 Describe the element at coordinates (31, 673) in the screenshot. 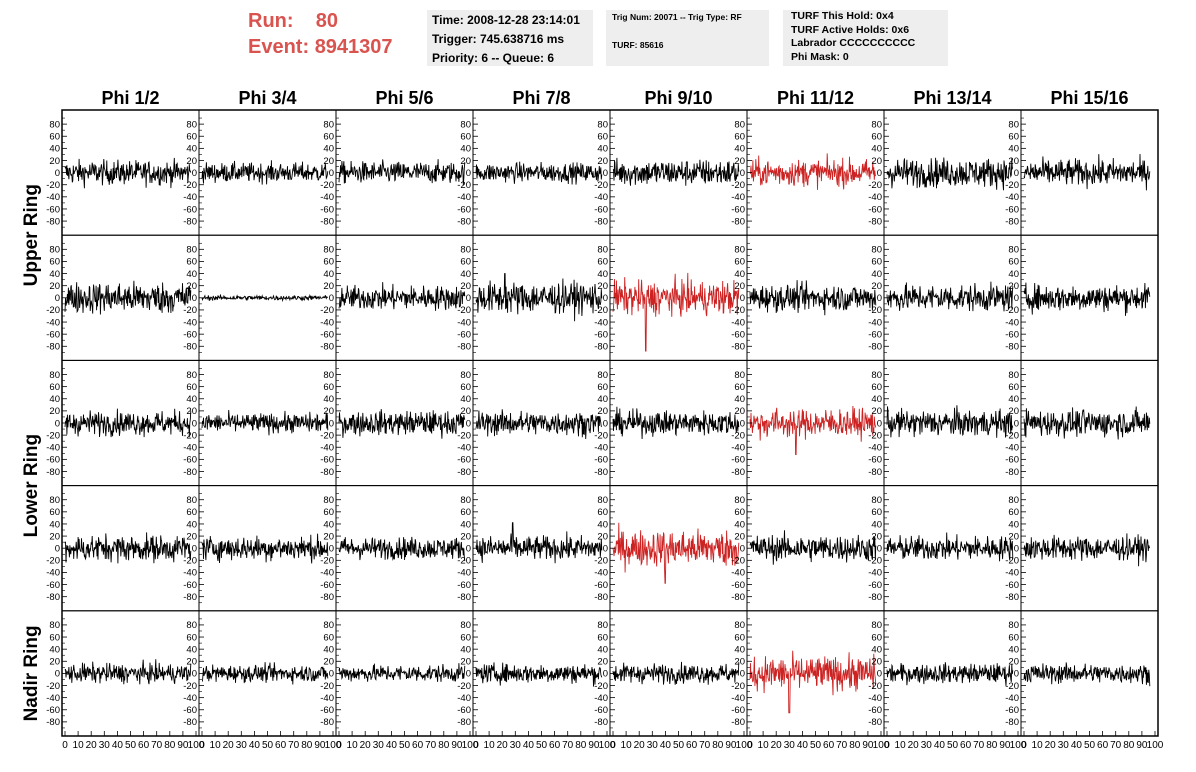

I see `ring-label: Nadir Ring` at that location.